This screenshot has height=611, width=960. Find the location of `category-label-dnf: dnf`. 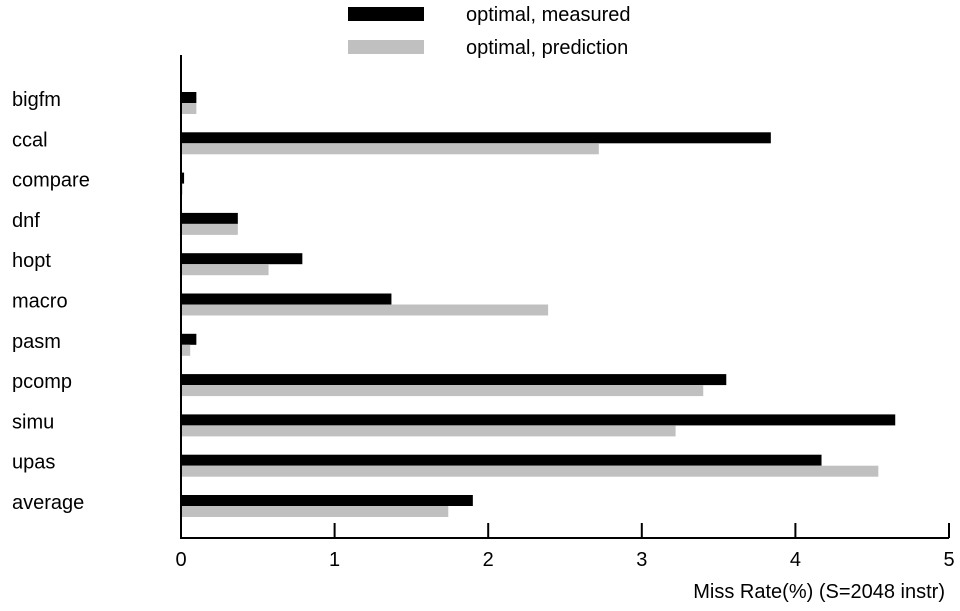

category-label-dnf: dnf is located at coordinates (26, 221).